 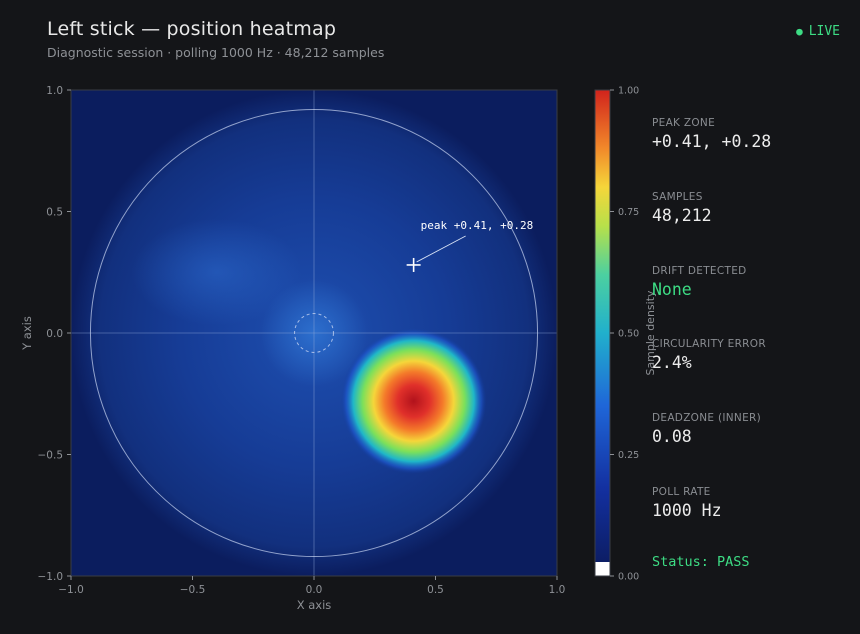 I want to click on x-tick-label: 0.0, so click(x=314, y=590).